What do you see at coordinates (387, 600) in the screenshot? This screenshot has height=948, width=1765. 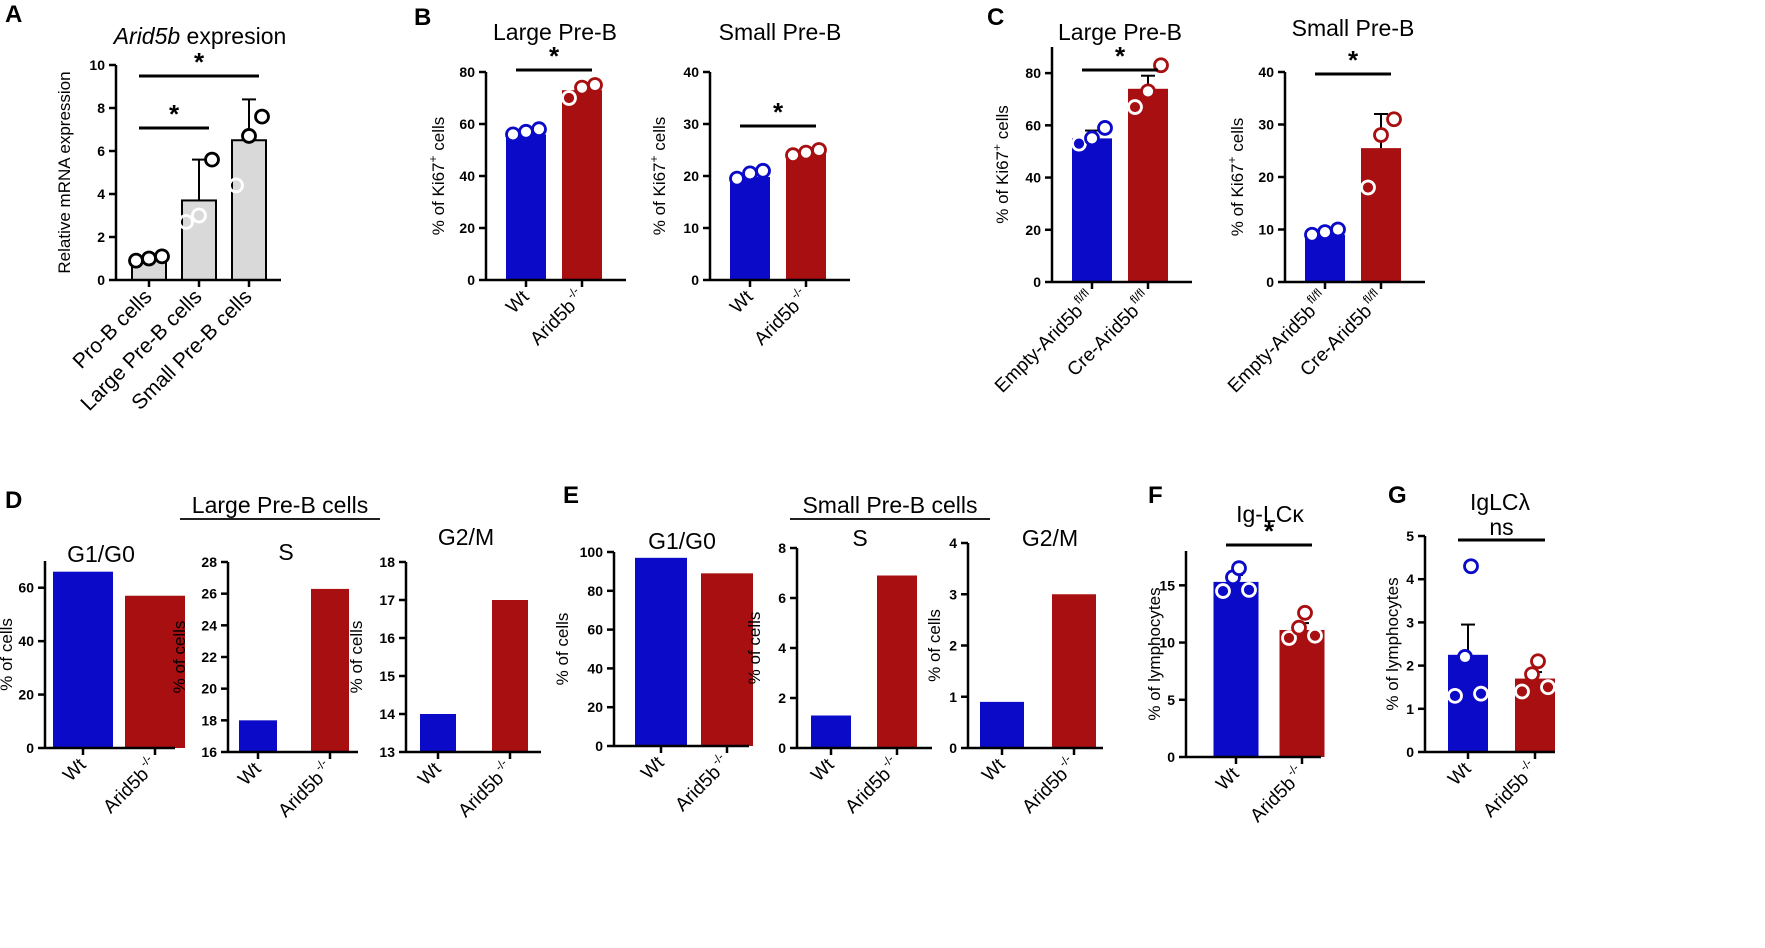 I see `y-tick-label: 17` at bounding box center [387, 600].